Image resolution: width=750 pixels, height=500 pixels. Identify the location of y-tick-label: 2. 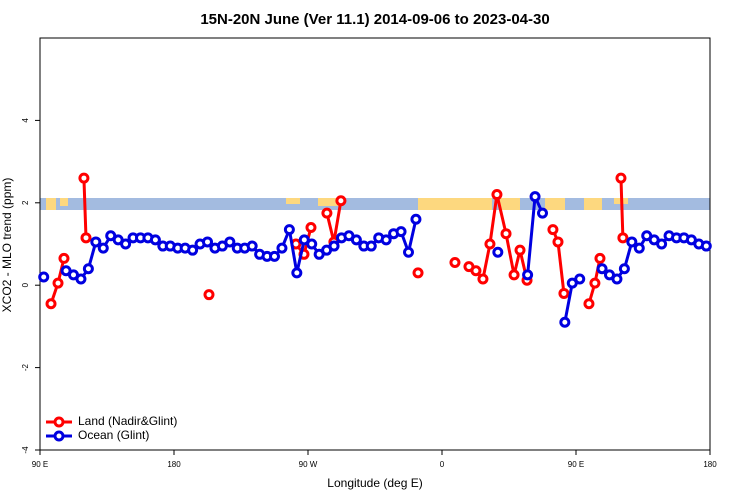
(25, 202).